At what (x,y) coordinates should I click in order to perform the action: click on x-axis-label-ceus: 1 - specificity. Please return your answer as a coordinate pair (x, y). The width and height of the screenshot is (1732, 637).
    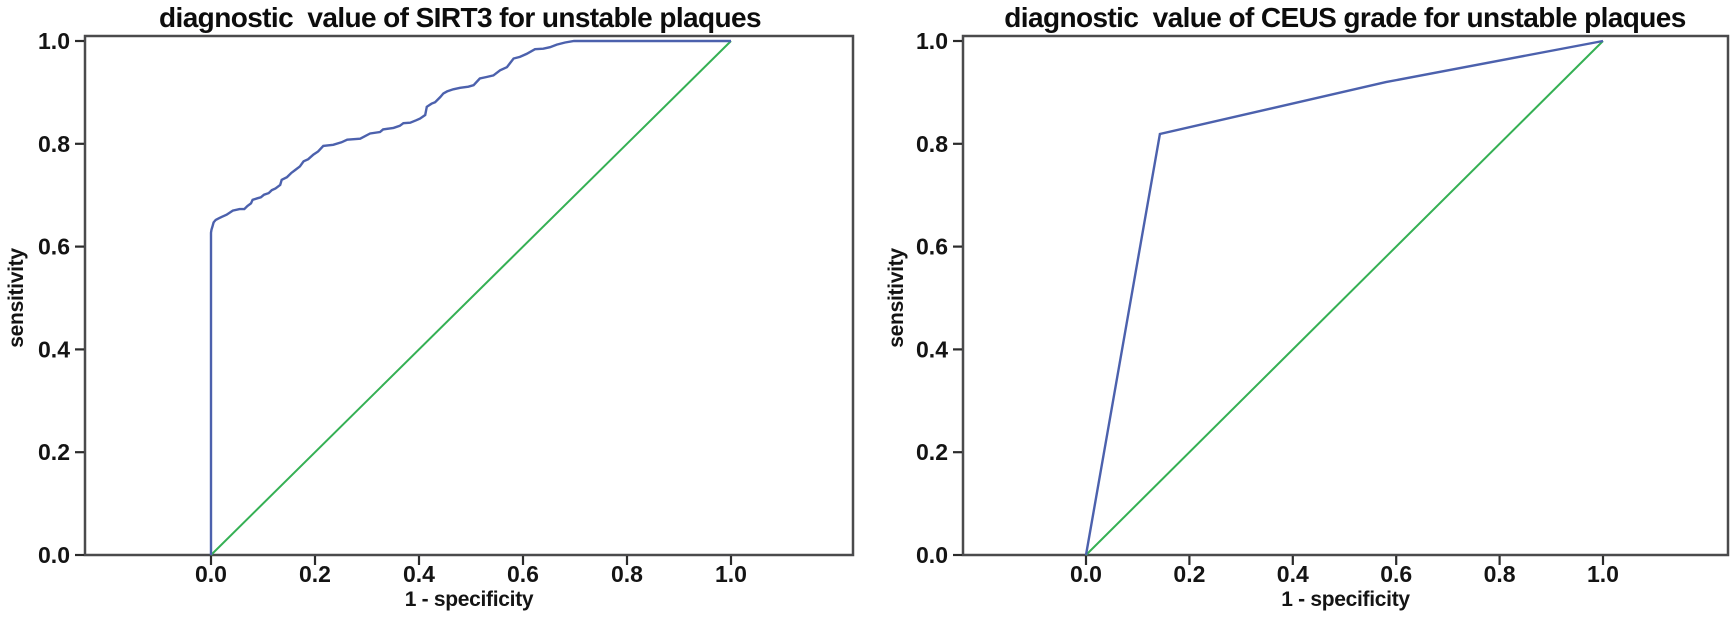
    Looking at the image, I should click on (1345, 599).